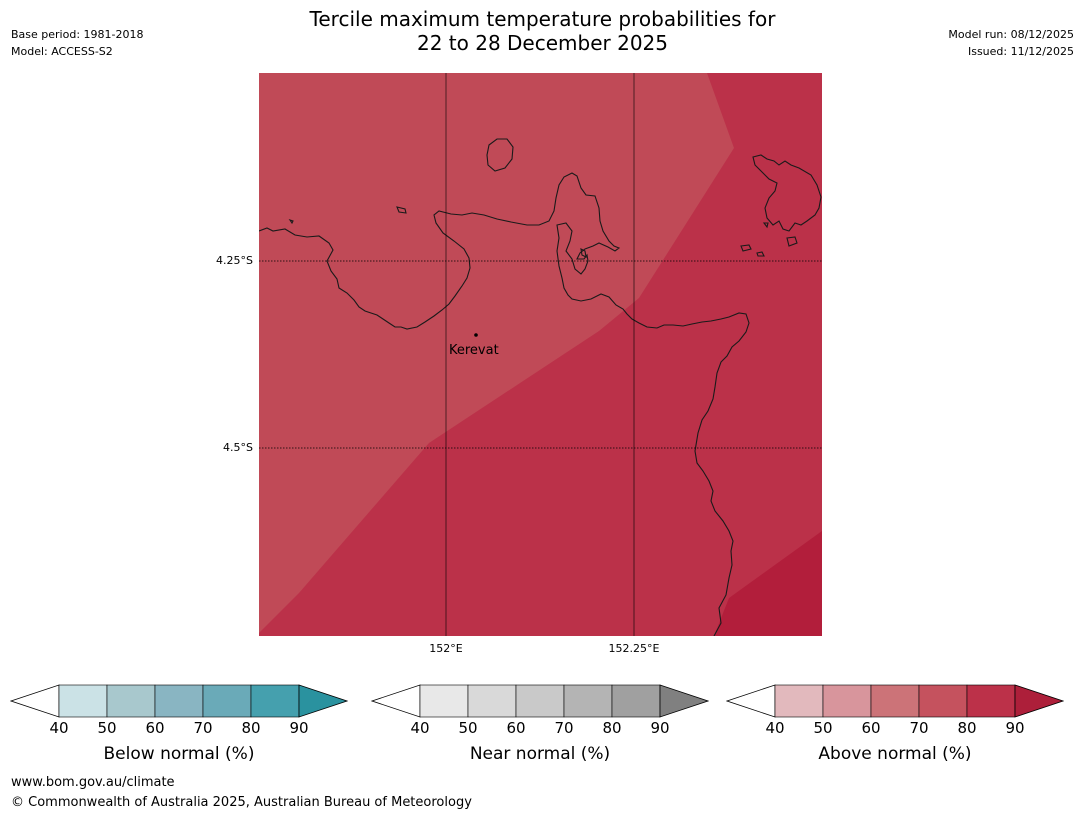 This screenshot has width=1085, height=816. Describe the element at coordinates (634, 648) in the screenshot. I see `lon-label-152-25: 152.25°E` at that location.